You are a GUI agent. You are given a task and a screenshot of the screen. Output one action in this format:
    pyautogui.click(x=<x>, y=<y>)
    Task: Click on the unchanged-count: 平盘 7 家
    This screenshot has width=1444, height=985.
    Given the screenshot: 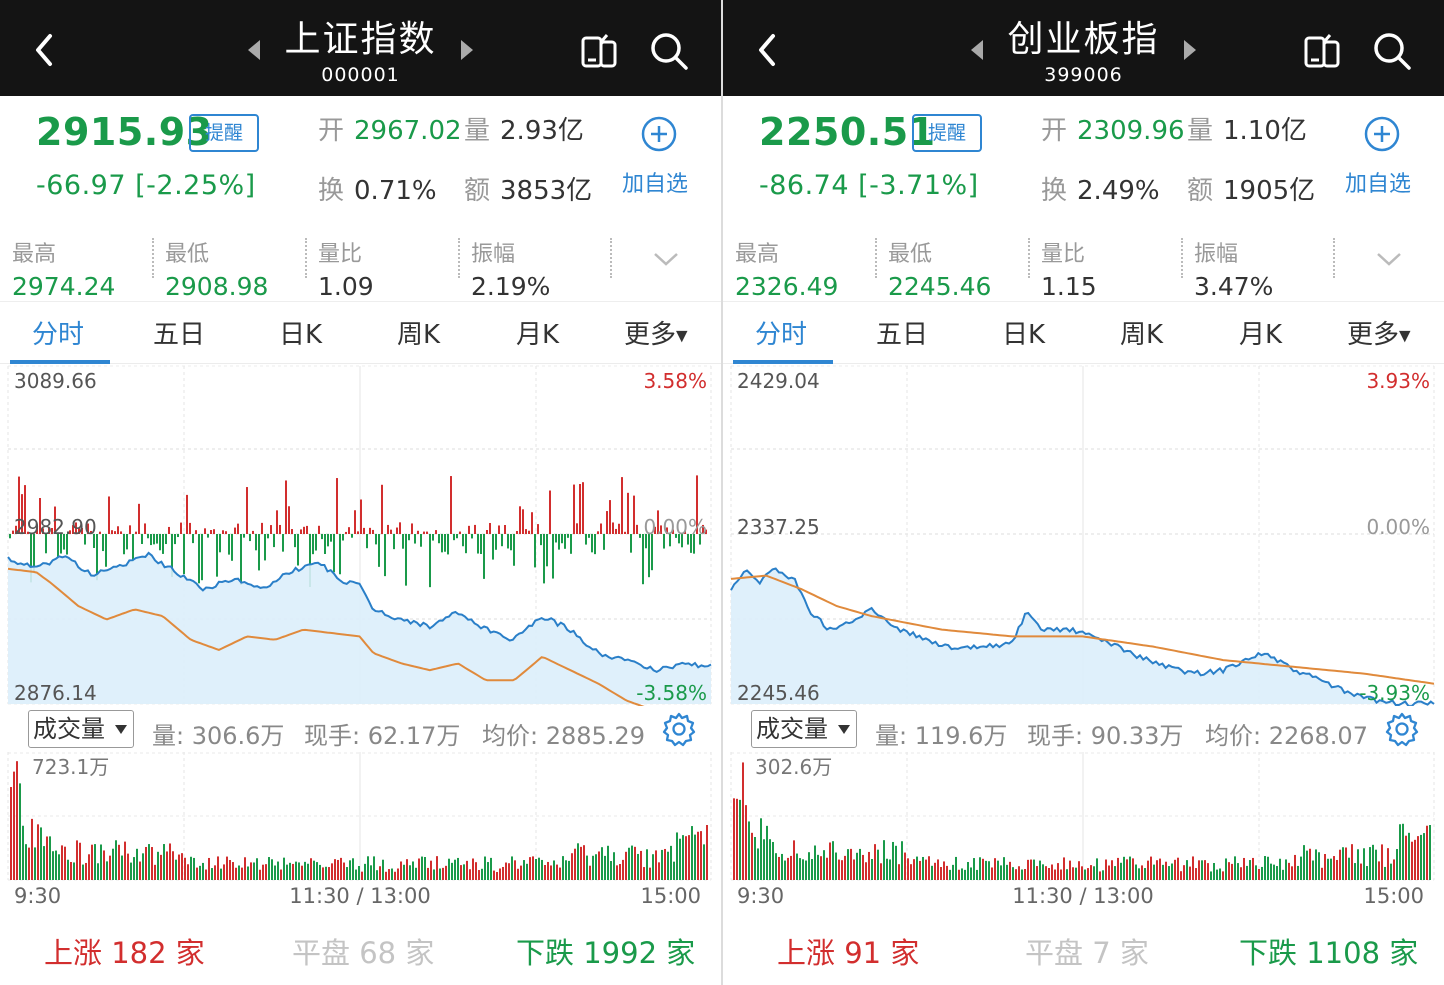 What is the action you would take?
    pyautogui.click(x=1087, y=953)
    